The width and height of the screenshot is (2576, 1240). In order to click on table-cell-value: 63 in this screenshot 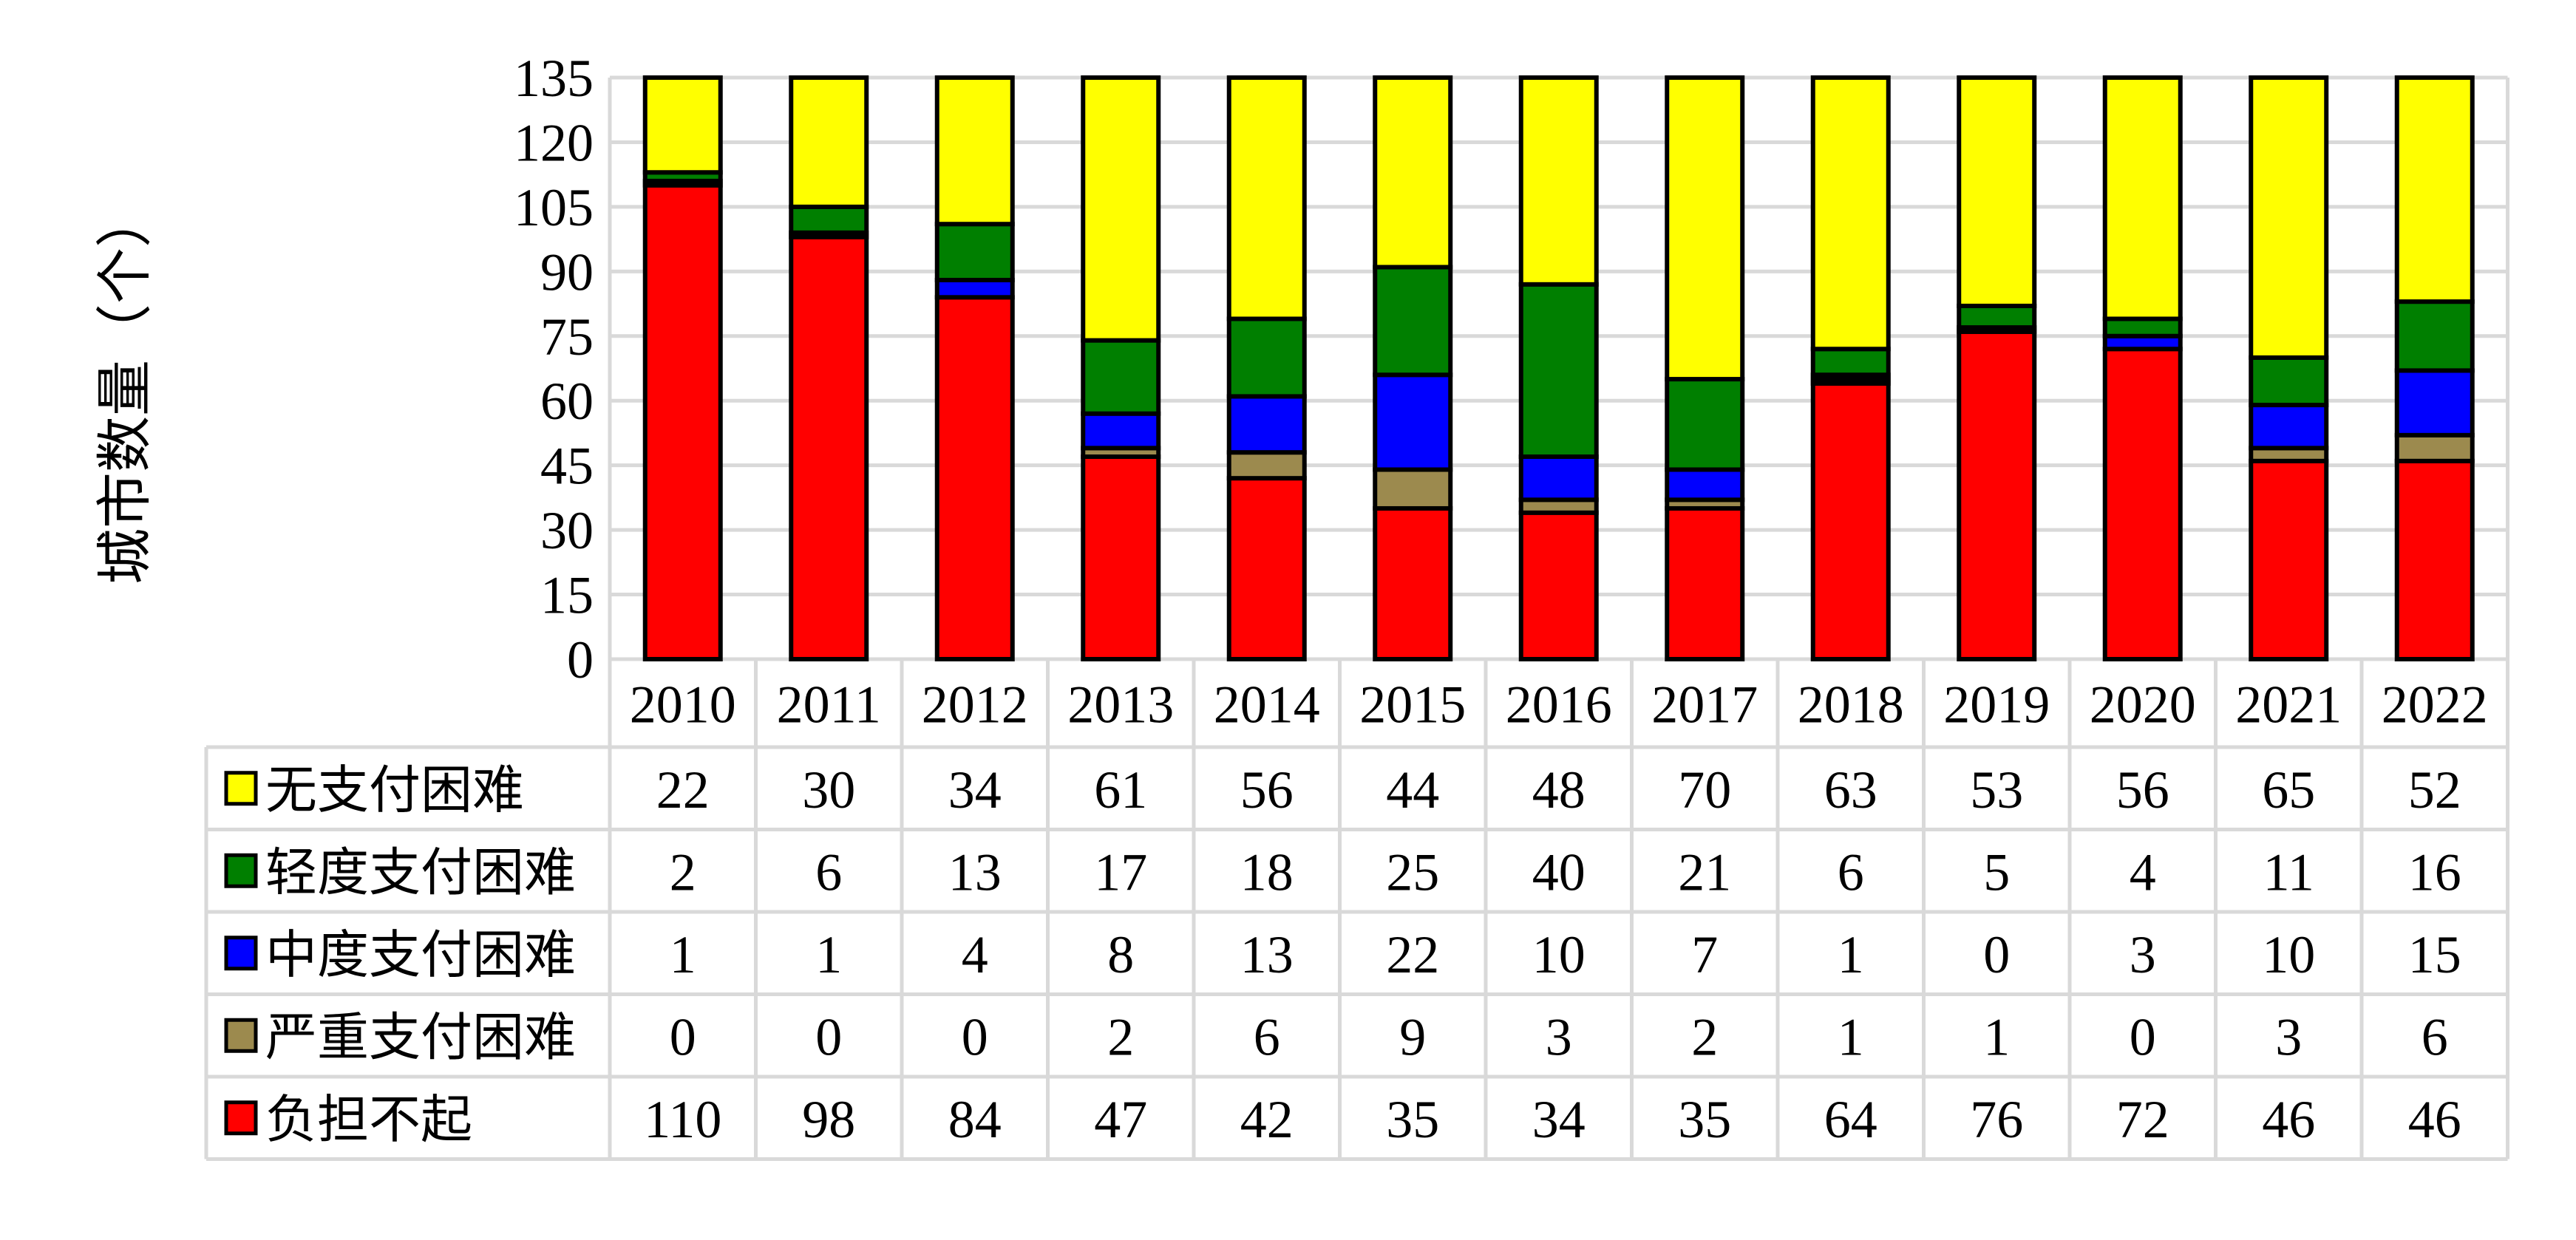, I will do `click(1850, 790)`.